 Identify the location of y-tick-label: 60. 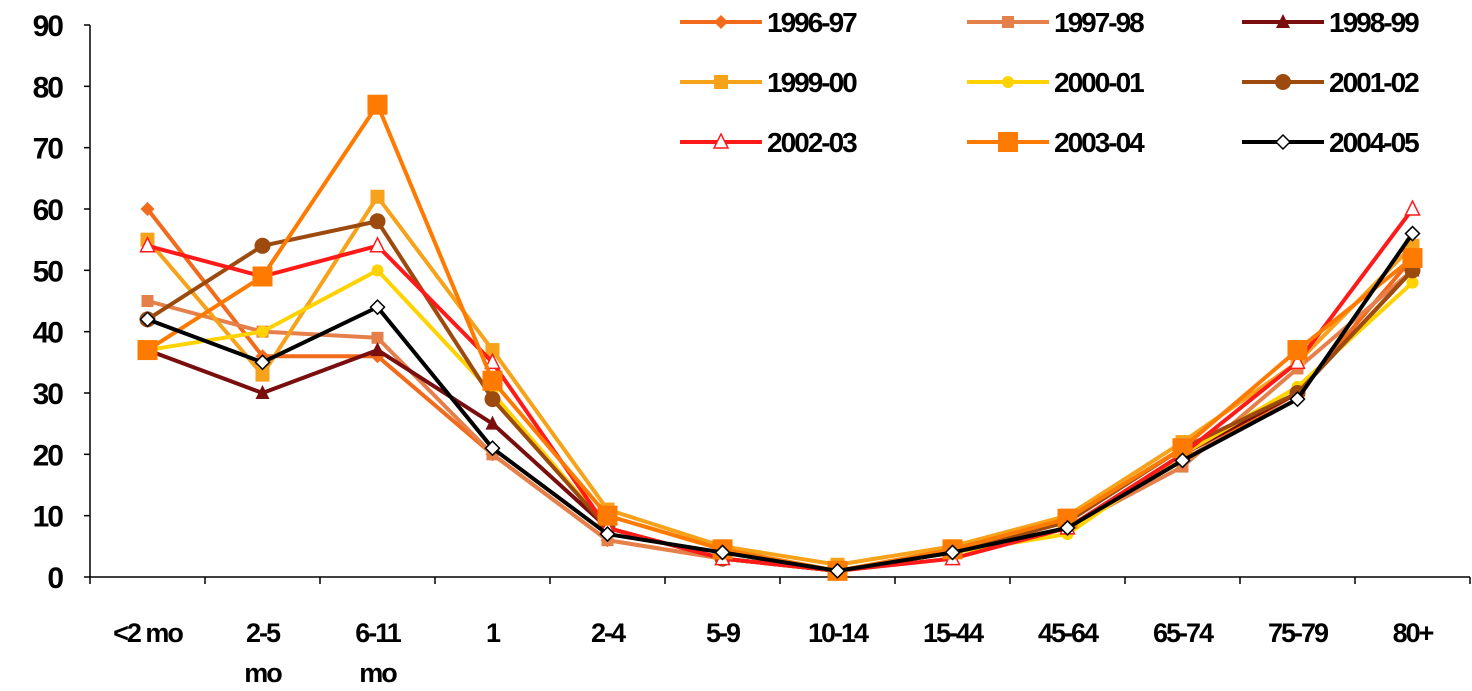
(48, 210).